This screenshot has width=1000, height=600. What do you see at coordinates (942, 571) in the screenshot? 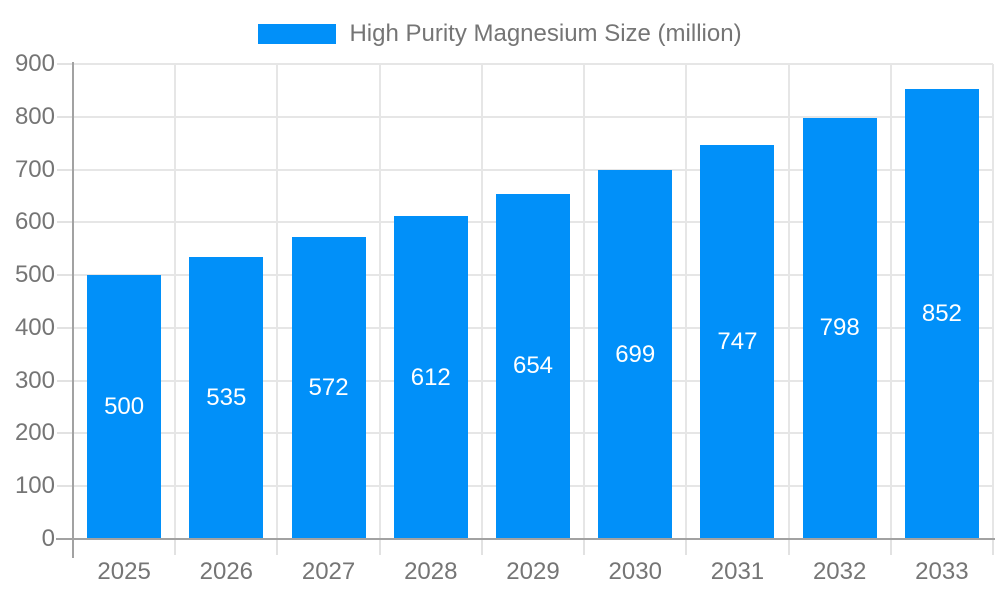
I see `x-axis-label: 2033` at bounding box center [942, 571].